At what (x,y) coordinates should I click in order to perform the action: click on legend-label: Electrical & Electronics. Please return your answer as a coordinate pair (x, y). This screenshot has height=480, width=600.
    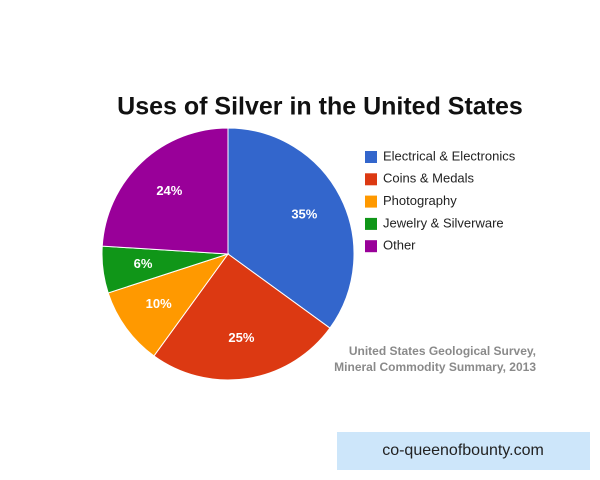
    Looking at the image, I should click on (449, 155).